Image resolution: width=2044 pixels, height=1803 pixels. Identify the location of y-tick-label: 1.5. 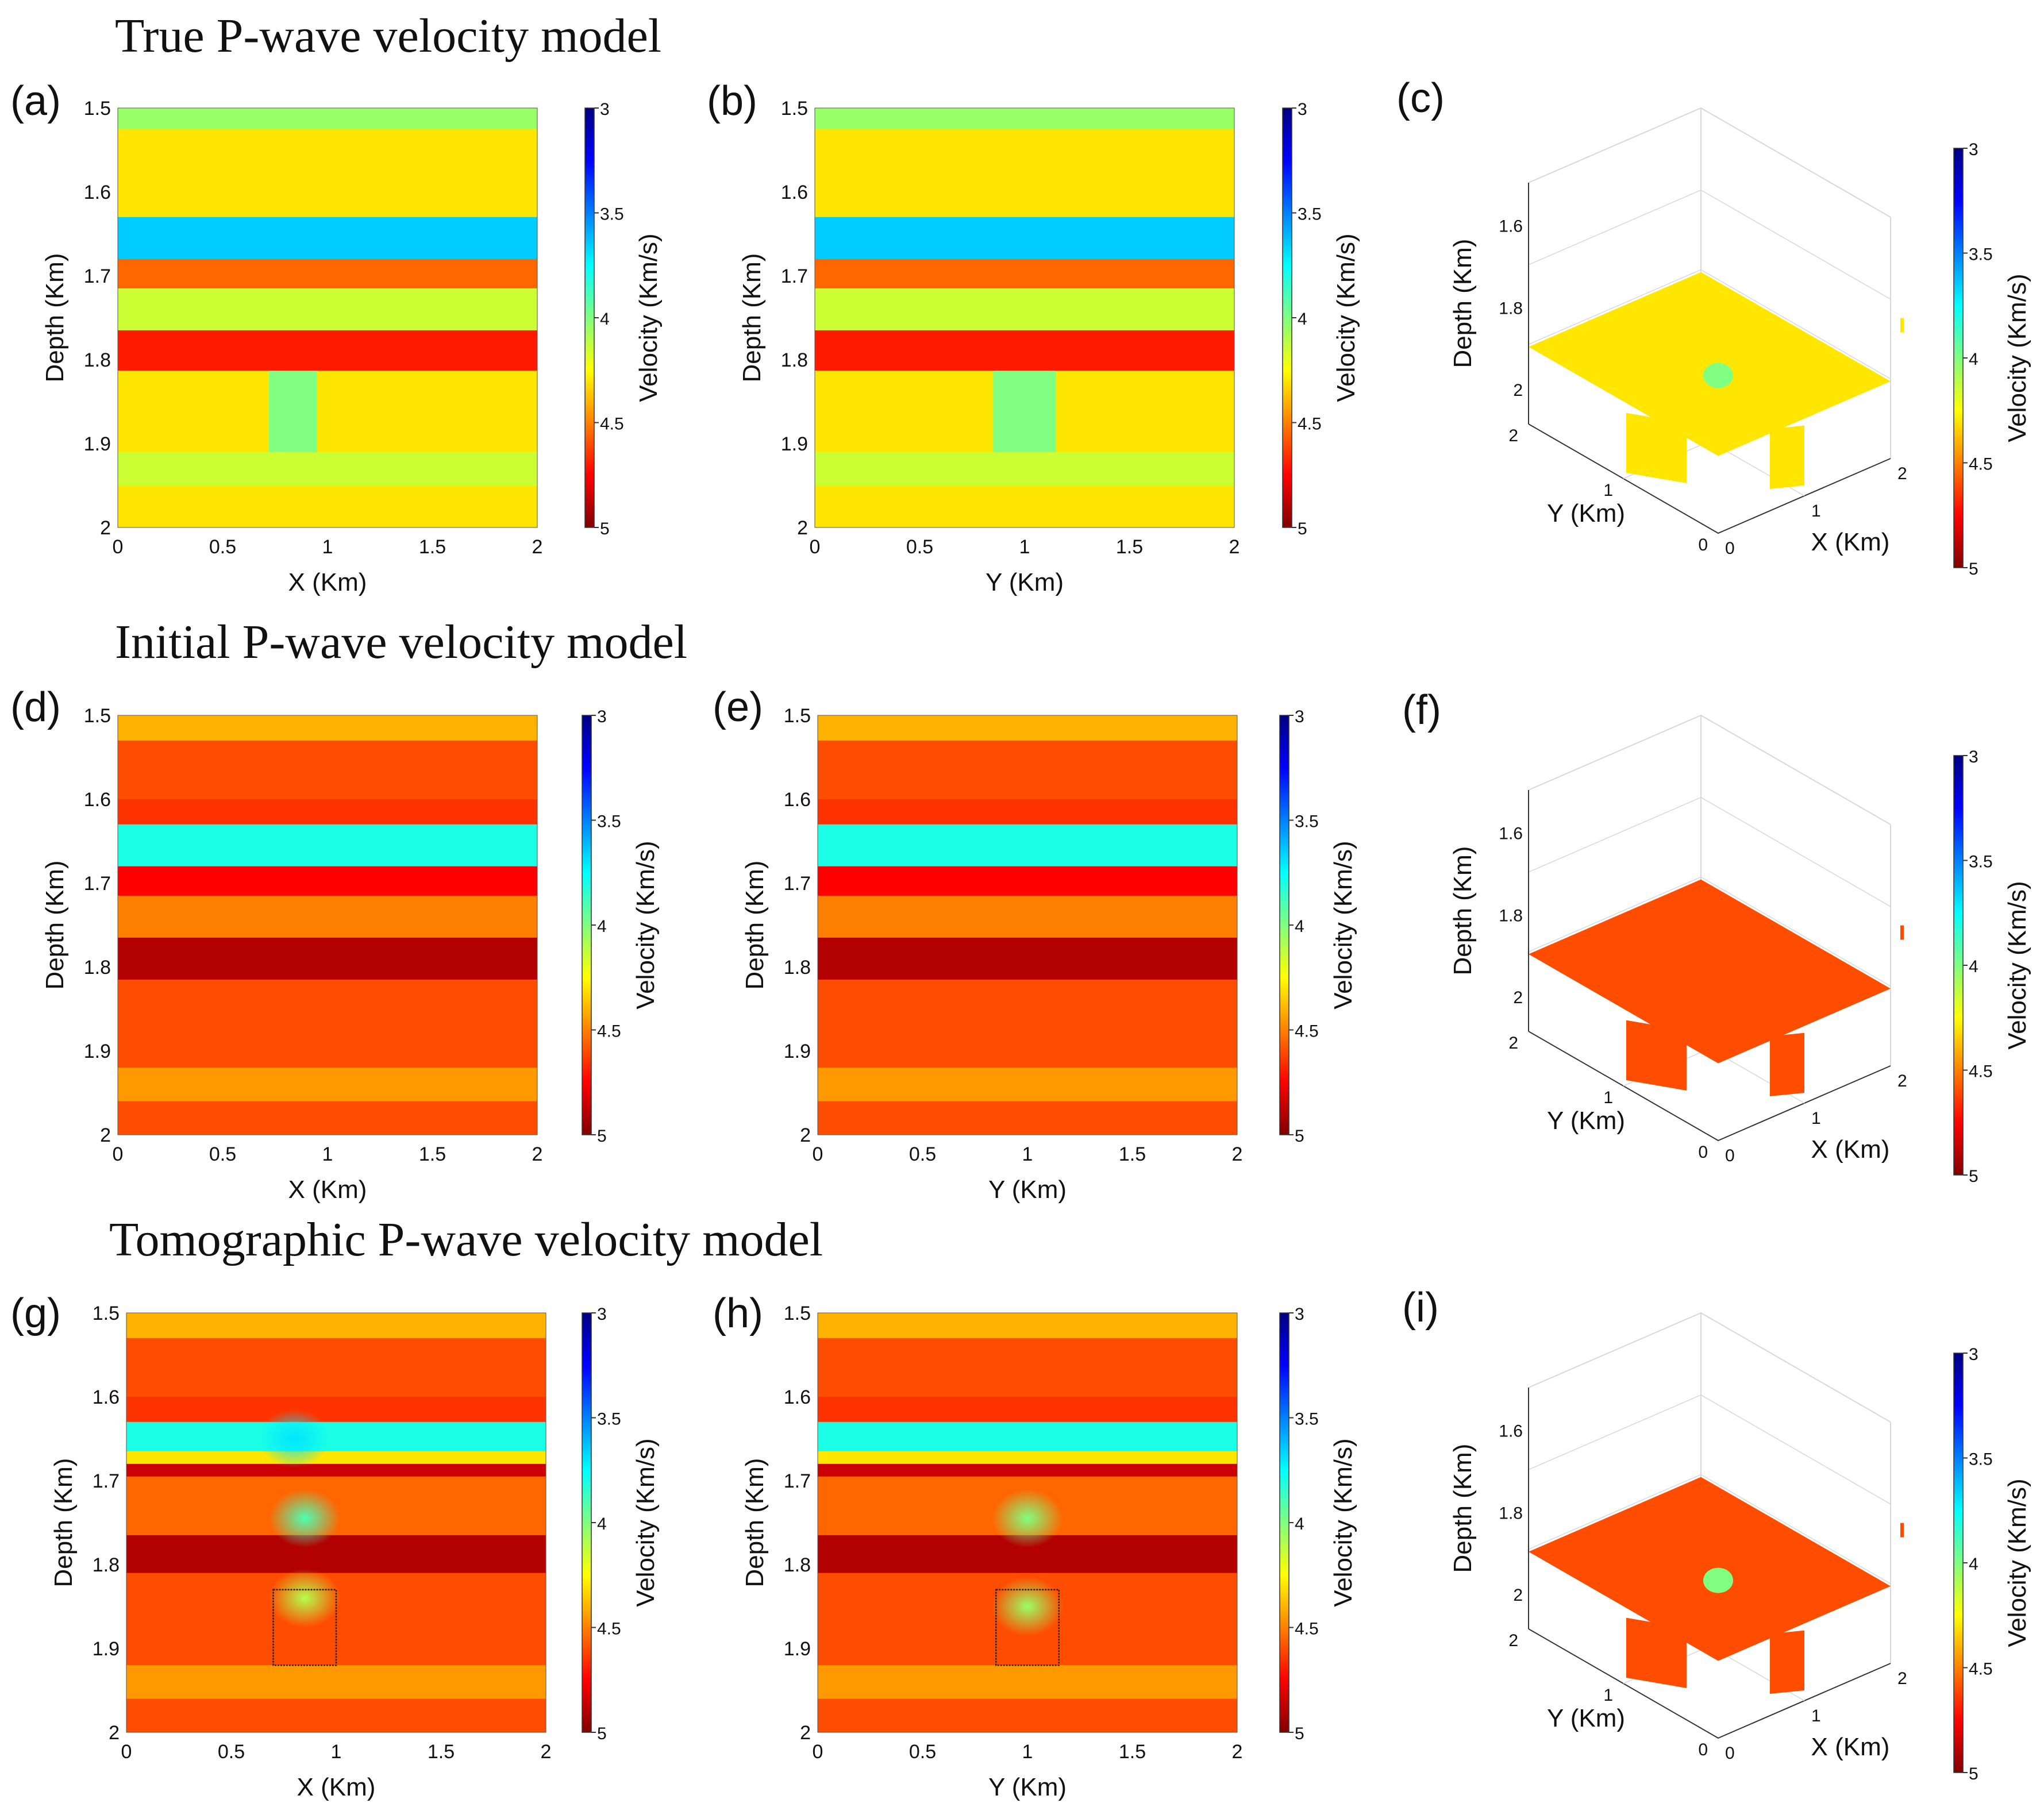
(798, 716).